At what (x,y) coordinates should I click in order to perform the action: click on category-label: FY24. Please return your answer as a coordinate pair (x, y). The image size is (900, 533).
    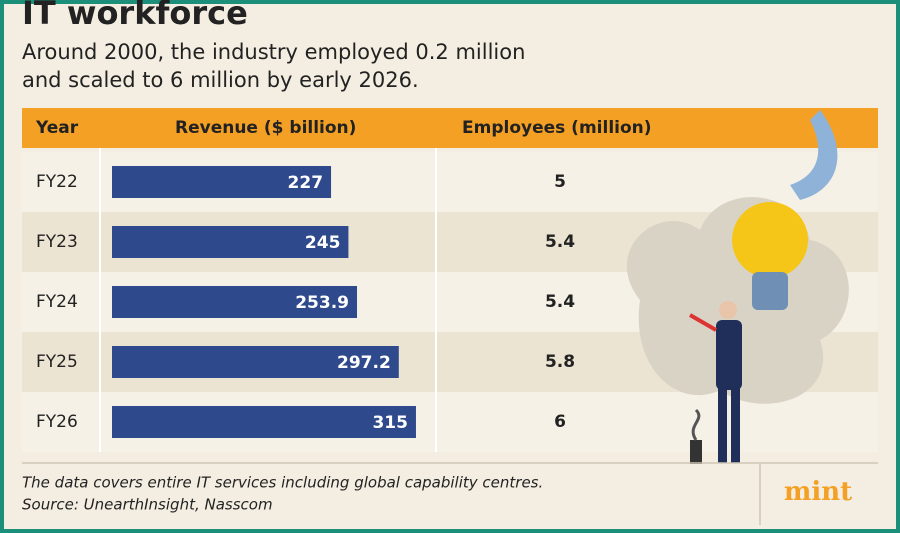
    Looking at the image, I should click on (57, 302).